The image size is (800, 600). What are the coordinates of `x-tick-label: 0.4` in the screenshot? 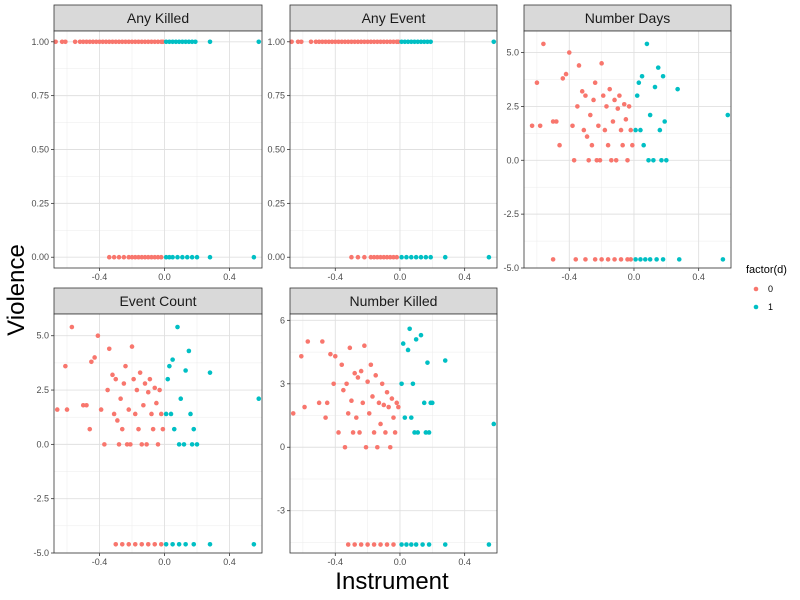 It's located at (464, 562).